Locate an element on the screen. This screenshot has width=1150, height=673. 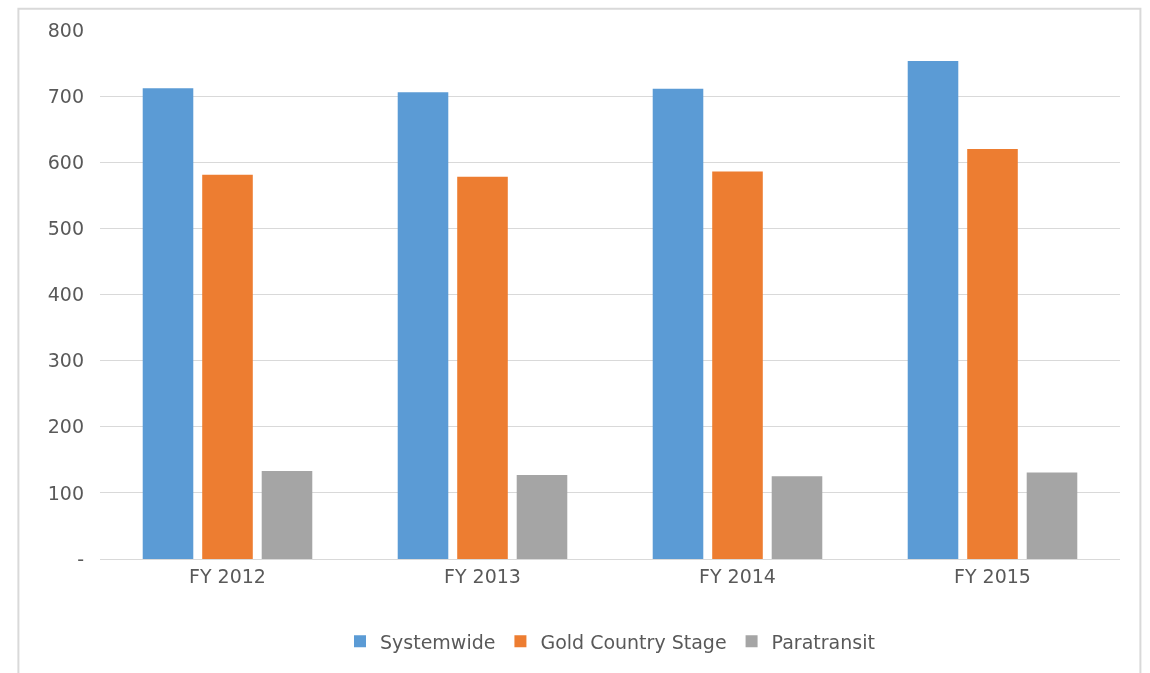
x-tick-label: FY 2012 is located at coordinates (227, 575).